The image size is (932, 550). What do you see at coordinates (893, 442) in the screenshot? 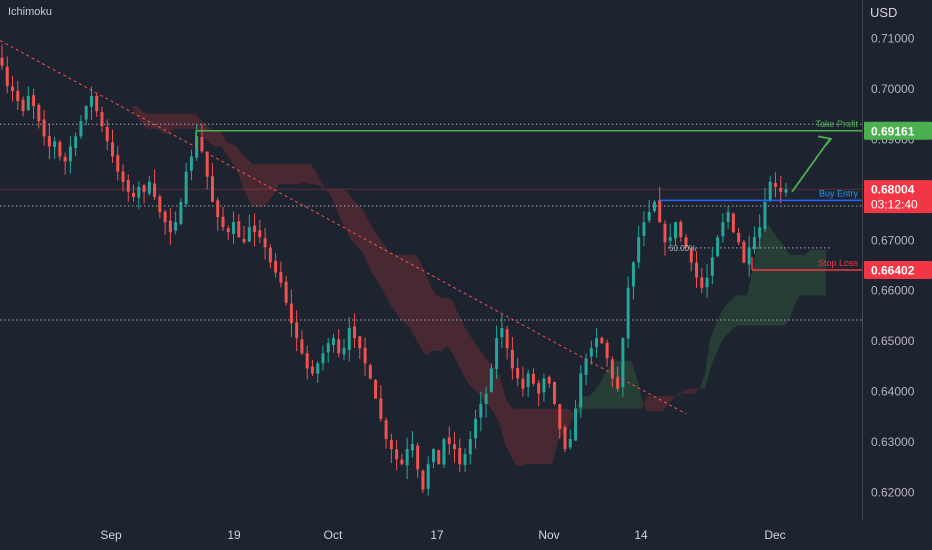
I see `price-tick-label: 0.63000` at bounding box center [893, 442].